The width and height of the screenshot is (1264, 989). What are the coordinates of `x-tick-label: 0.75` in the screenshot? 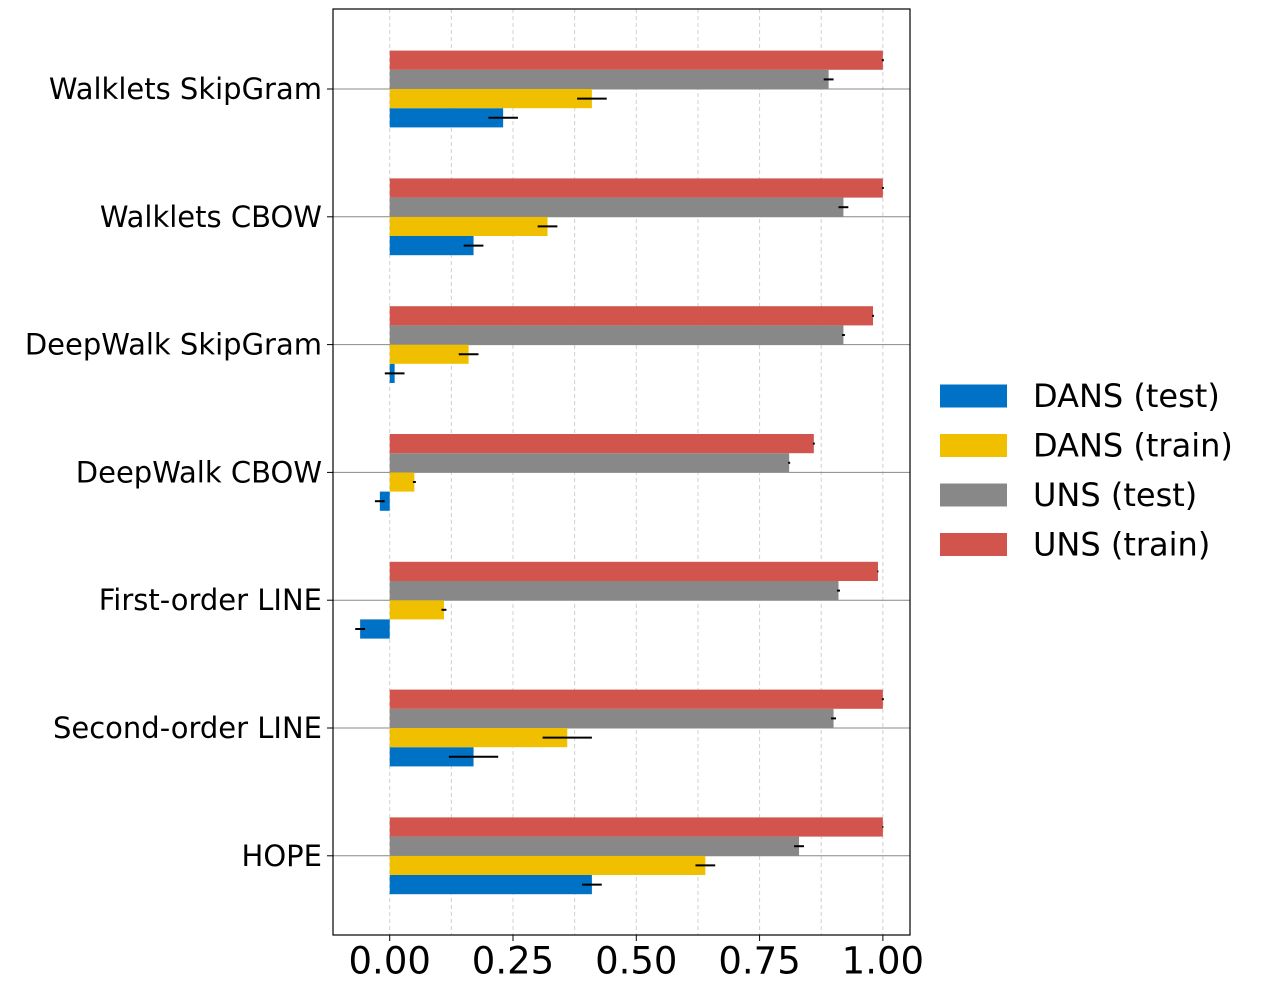 It's located at (759, 961).